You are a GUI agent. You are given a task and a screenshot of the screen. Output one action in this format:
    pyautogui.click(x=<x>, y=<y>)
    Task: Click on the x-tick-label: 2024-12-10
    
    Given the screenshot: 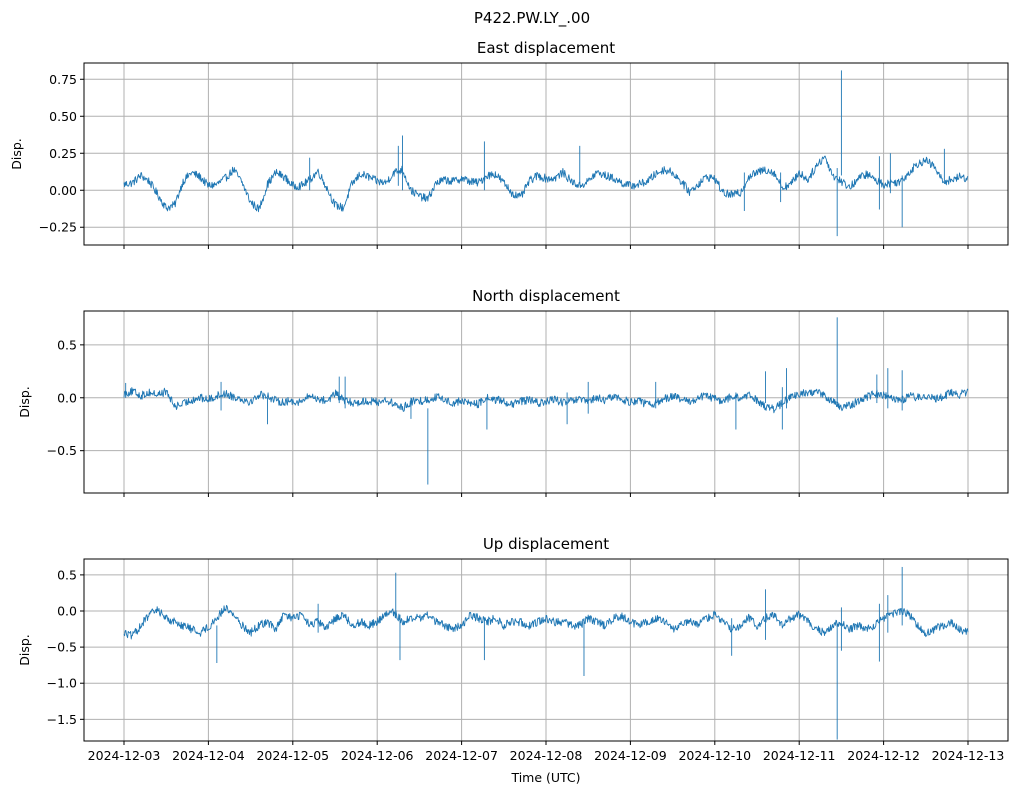 What is the action you would take?
    pyautogui.click(x=714, y=755)
    